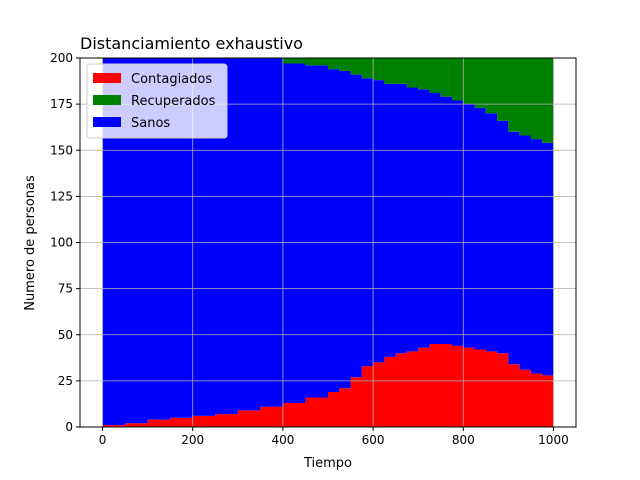  I want to click on y-axis: 0 25 50 75 100 125 150 175 200, so click(65, 242).